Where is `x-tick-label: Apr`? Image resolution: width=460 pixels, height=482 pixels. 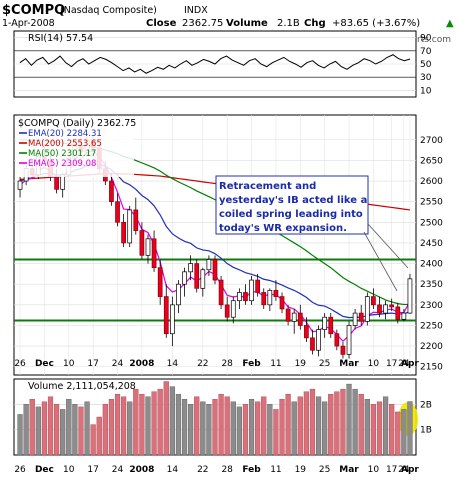
x-tick-label: Apr is located at coordinates (410, 364).